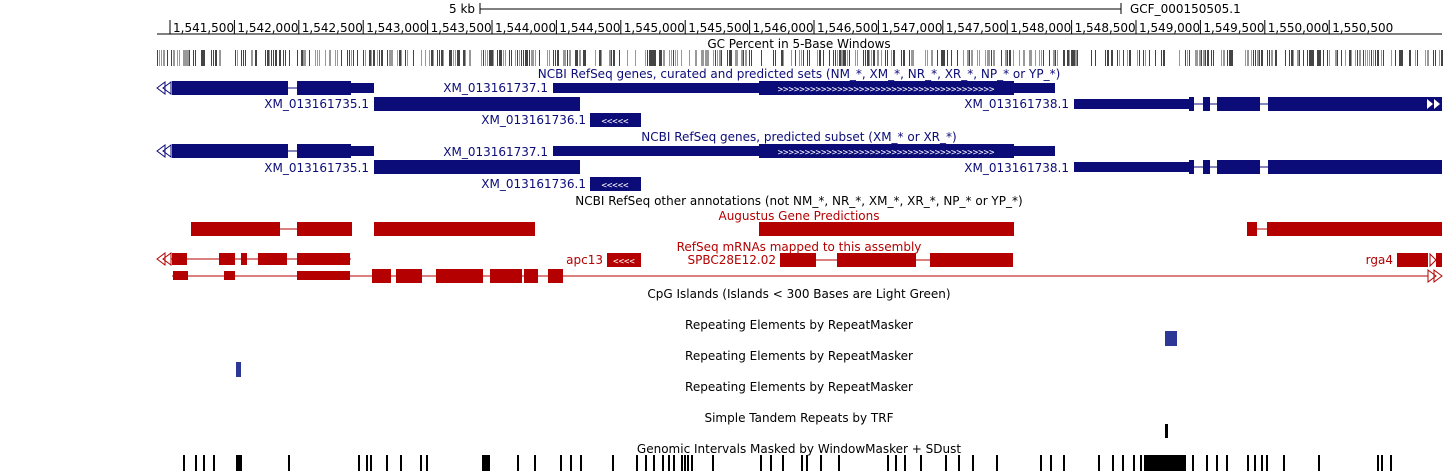 This screenshot has width=1443, height=471. I want to click on repeat-element, so click(1171, 338).